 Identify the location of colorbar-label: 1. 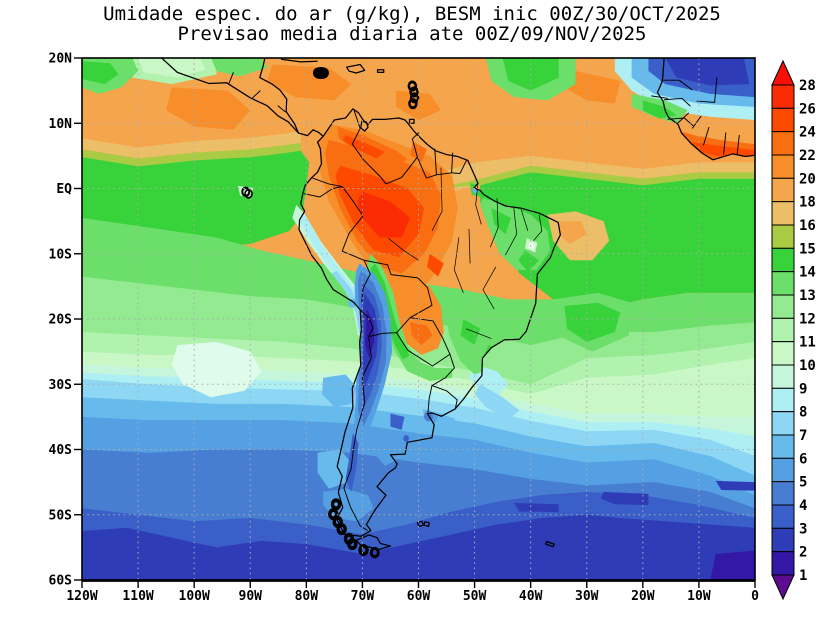
(803, 576).